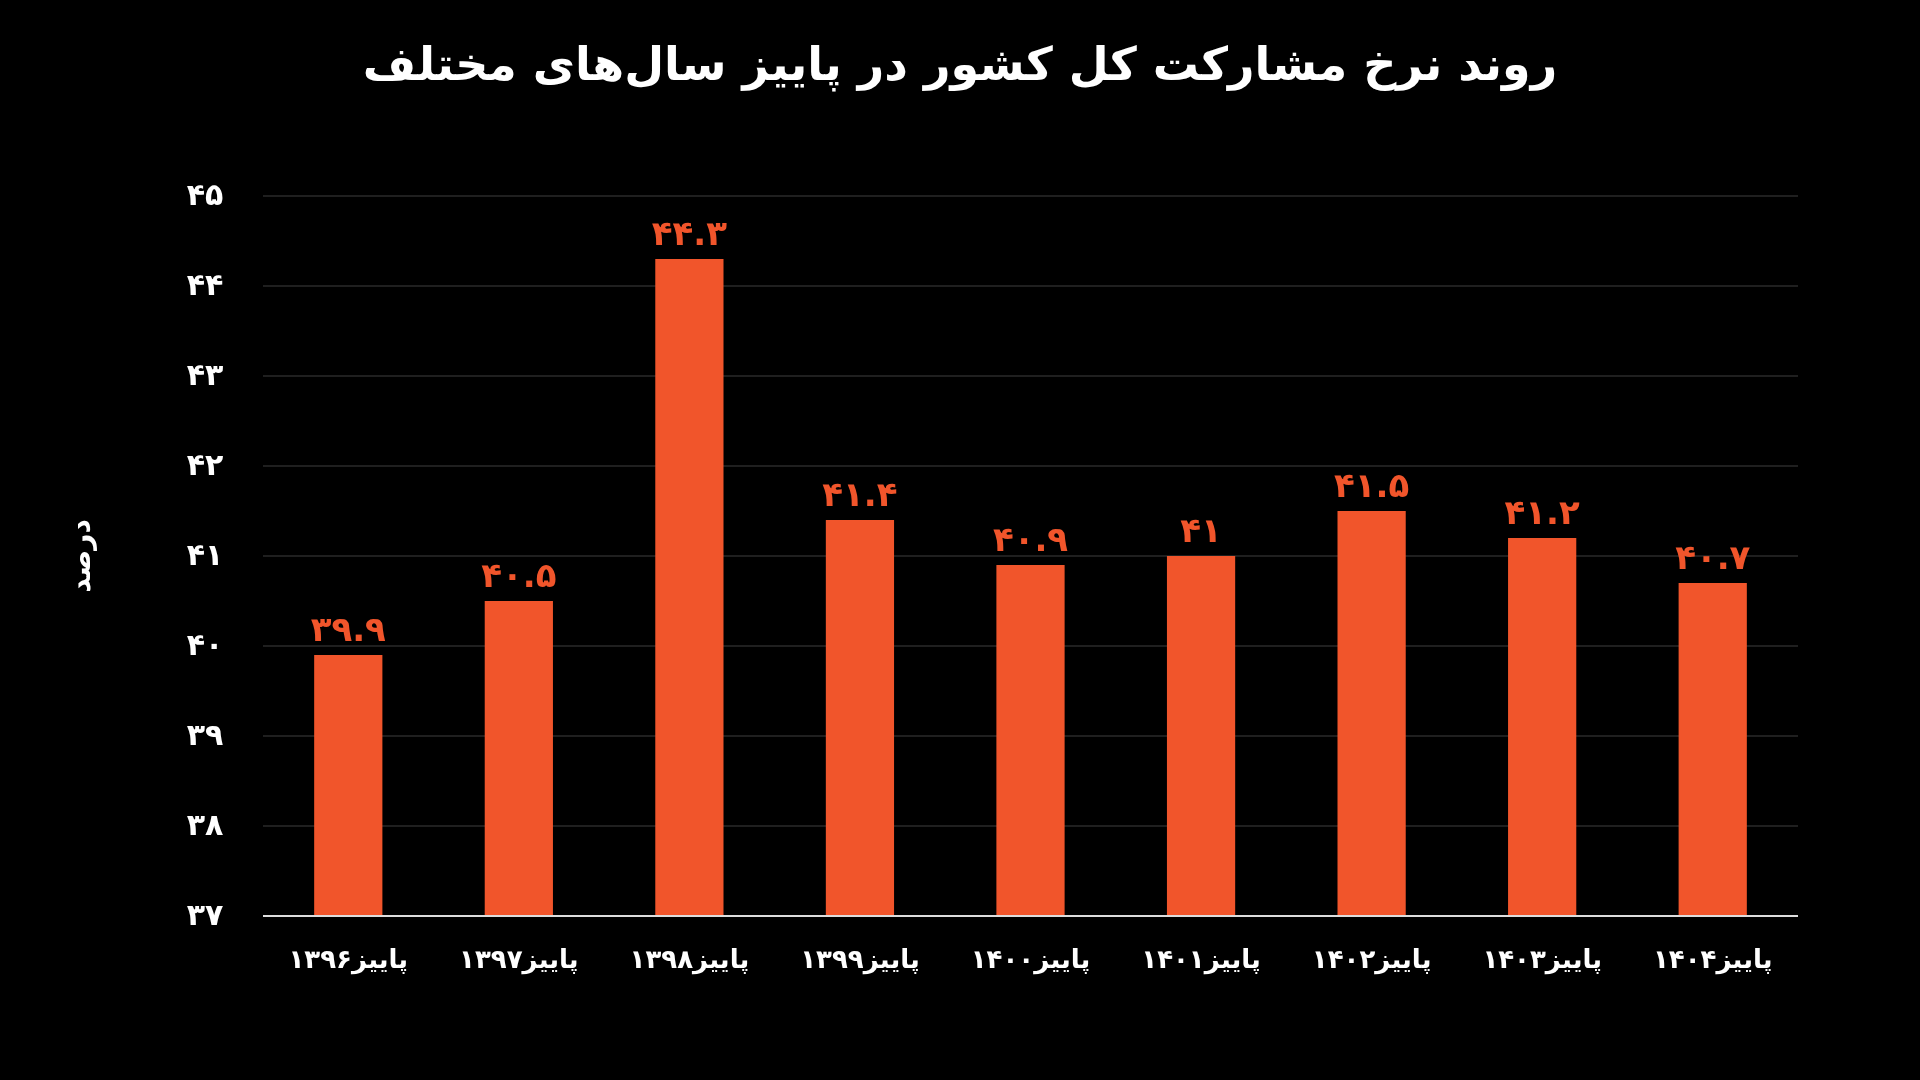 This screenshot has height=1080, width=1920. I want to click on y-tick-label: ۳۷, so click(205, 914).